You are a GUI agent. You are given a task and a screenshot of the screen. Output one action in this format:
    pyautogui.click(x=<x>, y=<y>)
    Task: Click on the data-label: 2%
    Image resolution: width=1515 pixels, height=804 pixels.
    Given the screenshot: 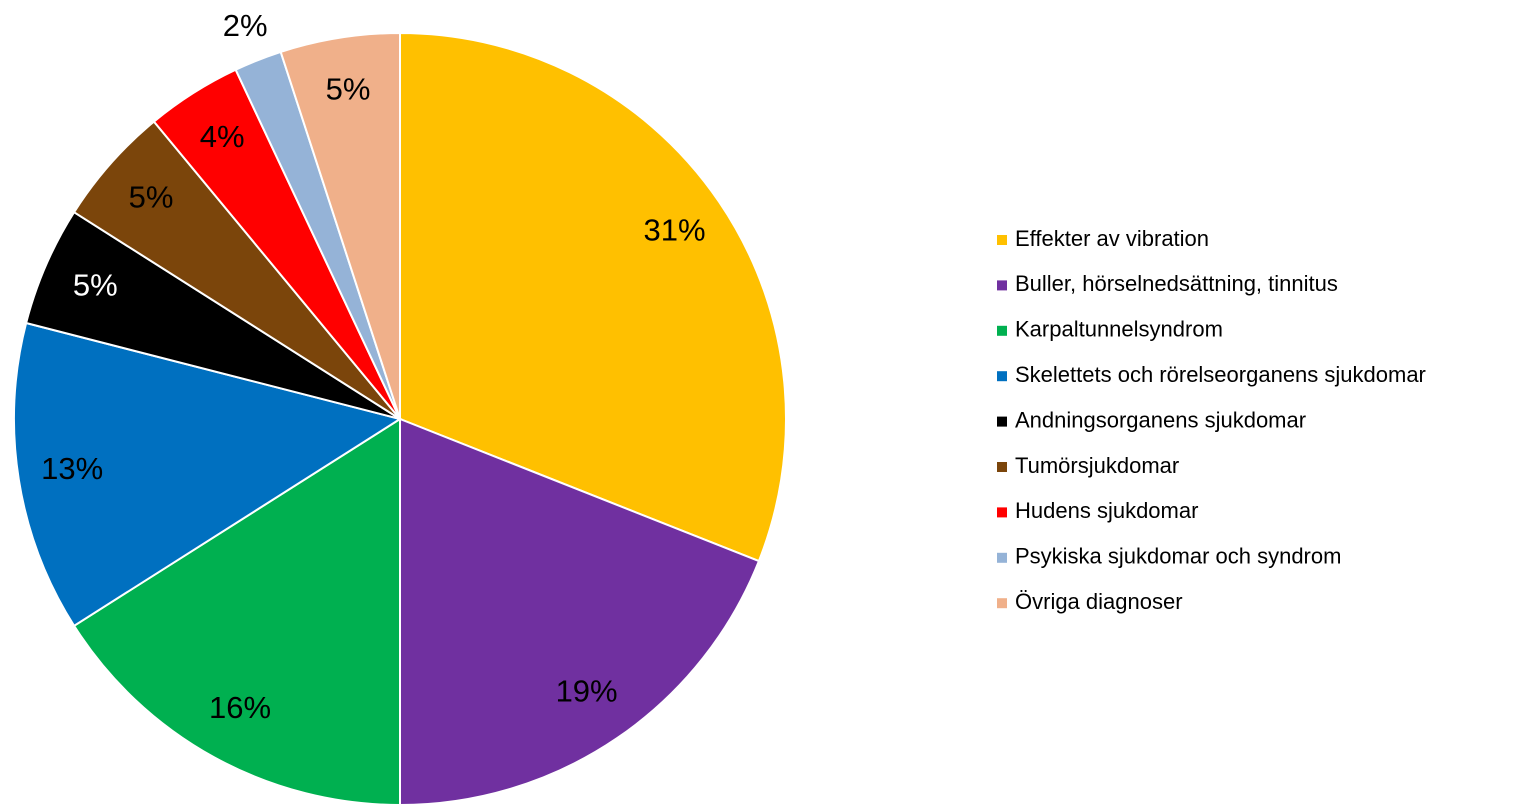 What is the action you would take?
    pyautogui.click(x=245, y=25)
    